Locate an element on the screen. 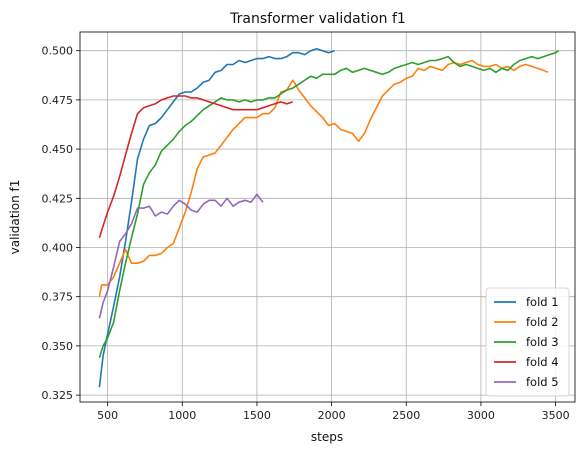  x-tick-label: 1500 is located at coordinates (257, 415).